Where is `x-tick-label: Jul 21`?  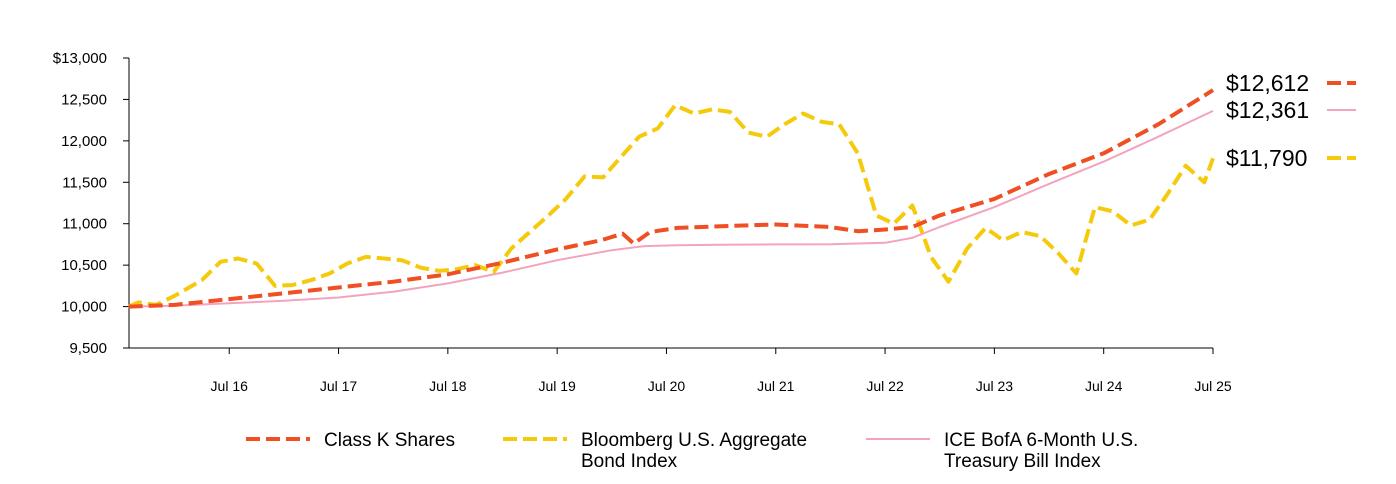
x-tick-label: Jul 21 is located at coordinates (776, 386).